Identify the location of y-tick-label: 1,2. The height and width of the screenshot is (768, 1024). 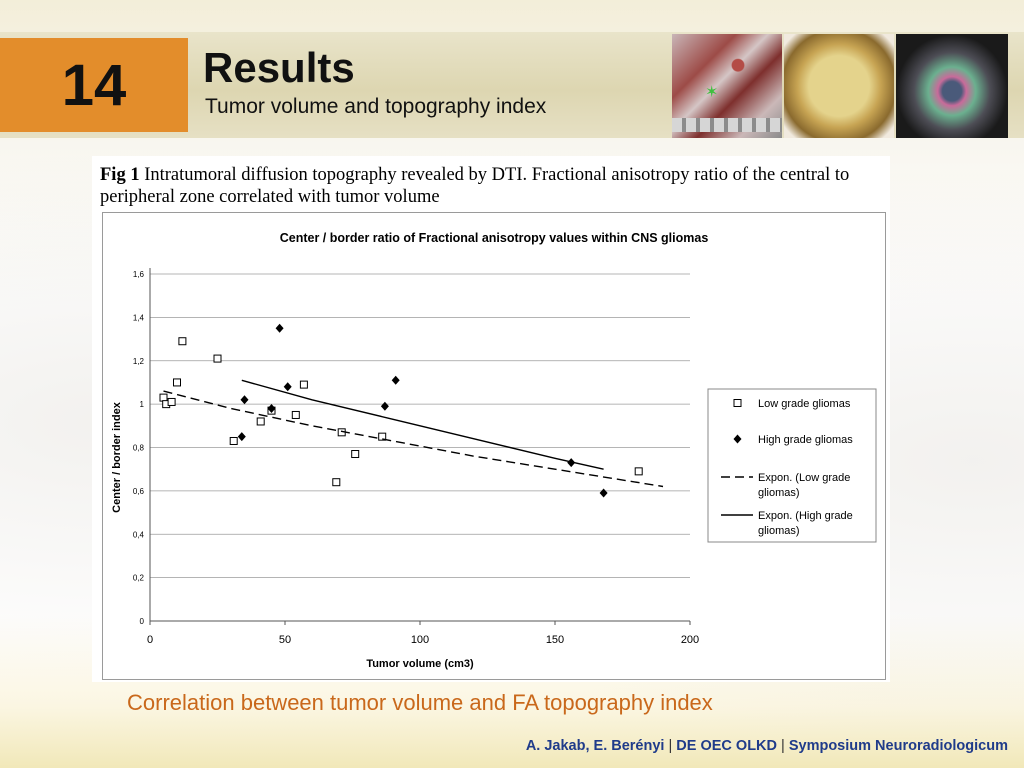
(139, 361).